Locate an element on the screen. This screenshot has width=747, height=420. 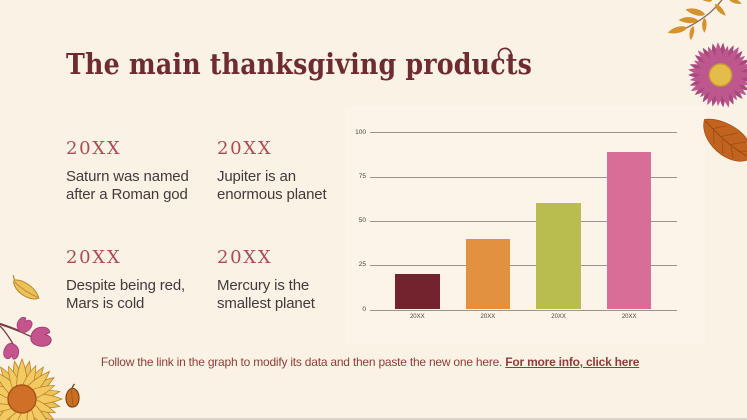
small-orange-leaf-icon is located at coordinates (72, 395).